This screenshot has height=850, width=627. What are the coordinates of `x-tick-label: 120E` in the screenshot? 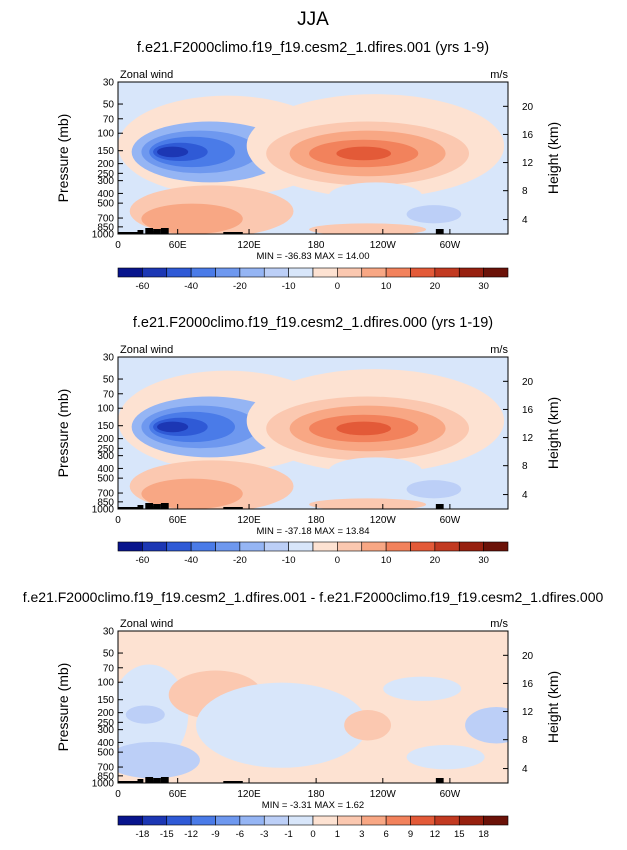 It's located at (249, 520).